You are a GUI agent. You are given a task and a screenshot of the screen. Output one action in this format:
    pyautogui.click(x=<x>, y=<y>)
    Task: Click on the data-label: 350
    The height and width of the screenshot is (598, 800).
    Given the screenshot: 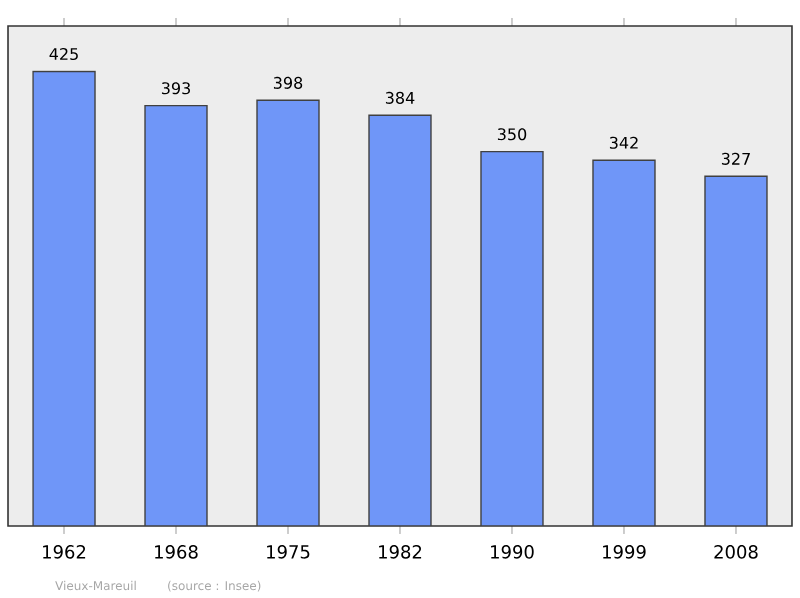 What is the action you would take?
    pyautogui.click(x=512, y=134)
    